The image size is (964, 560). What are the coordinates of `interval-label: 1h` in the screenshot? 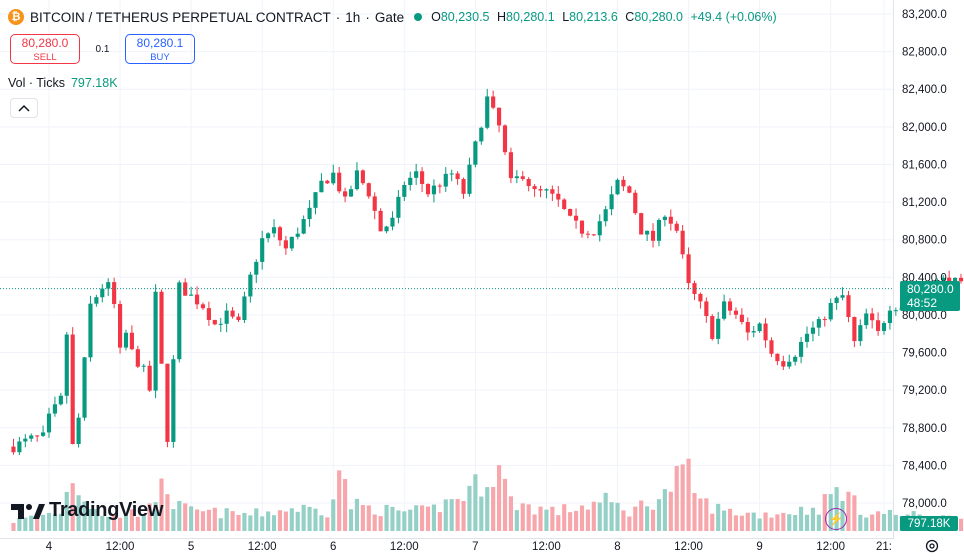 It's located at (353, 17).